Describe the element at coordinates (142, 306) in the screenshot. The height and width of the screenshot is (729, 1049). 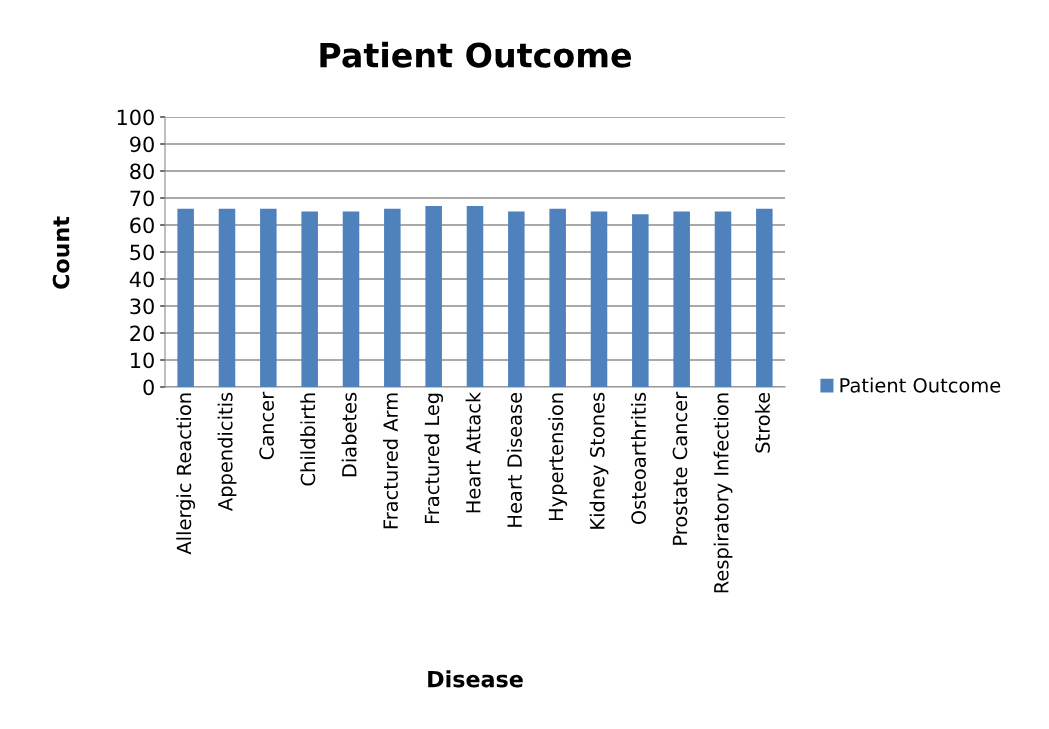
I see `y-tick-label: 30` at that location.